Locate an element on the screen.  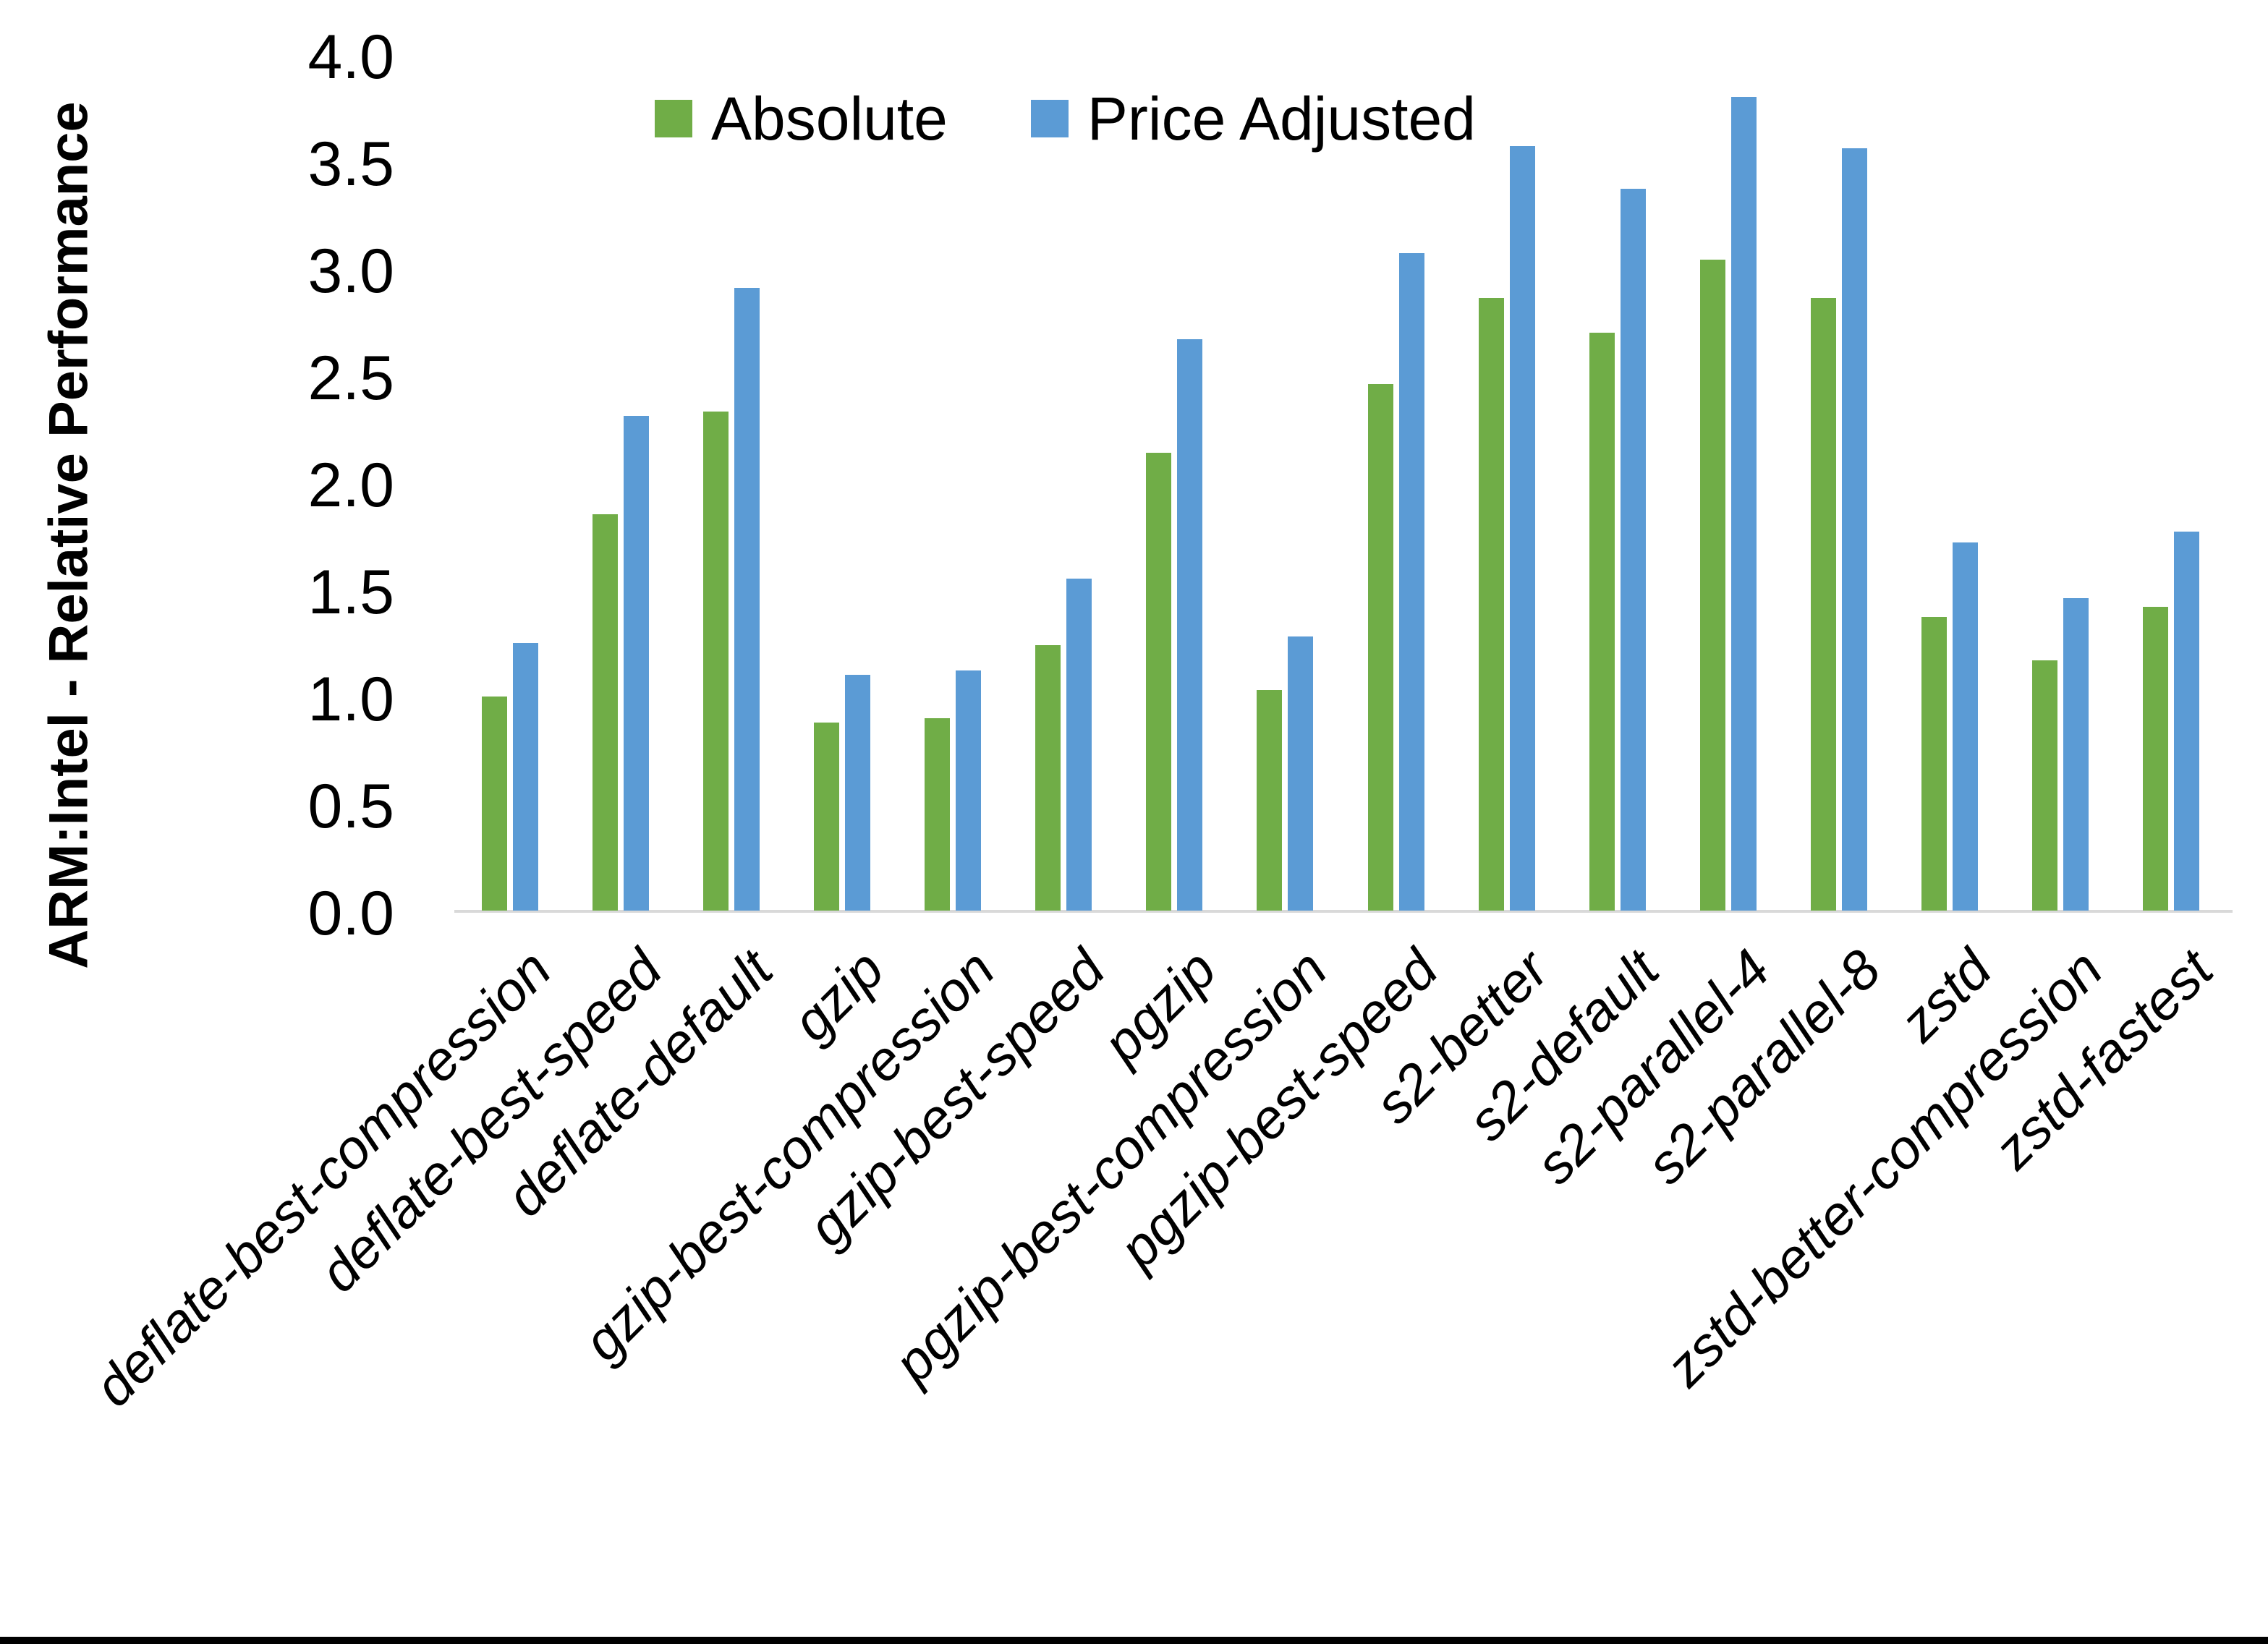
x-tick-label: deflate-default is located at coordinates (639, 1083).